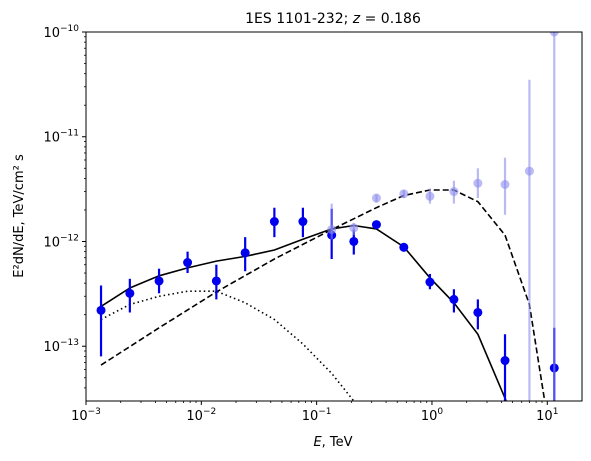 The height and width of the screenshot is (461, 591). Describe the element at coordinates (61, 241) in the screenshot. I see `y-tick-label: 10−12` at that location.